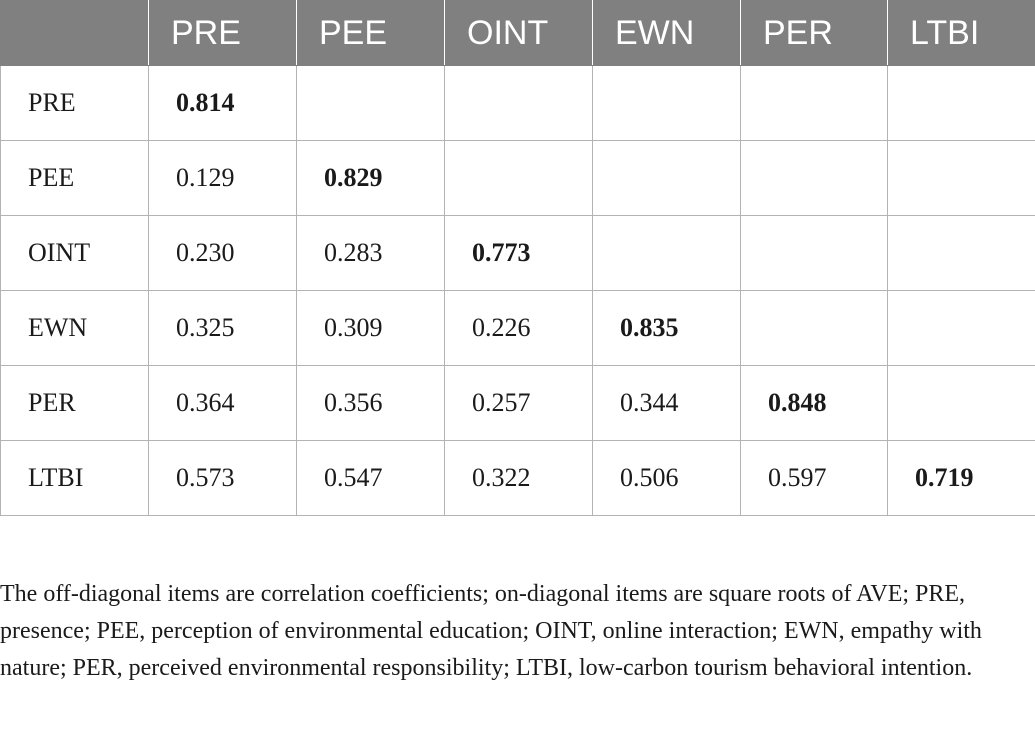  I want to click on table-cell: 0.344, so click(666, 403).